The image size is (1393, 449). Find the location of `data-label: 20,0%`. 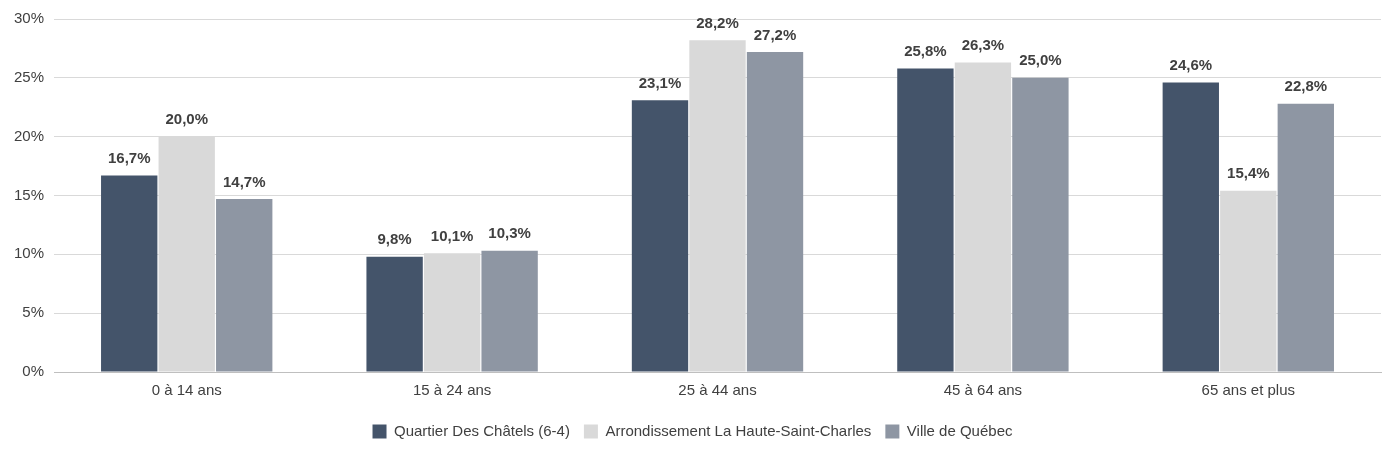

data-label: 20,0% is located at coordinates (186, 119).